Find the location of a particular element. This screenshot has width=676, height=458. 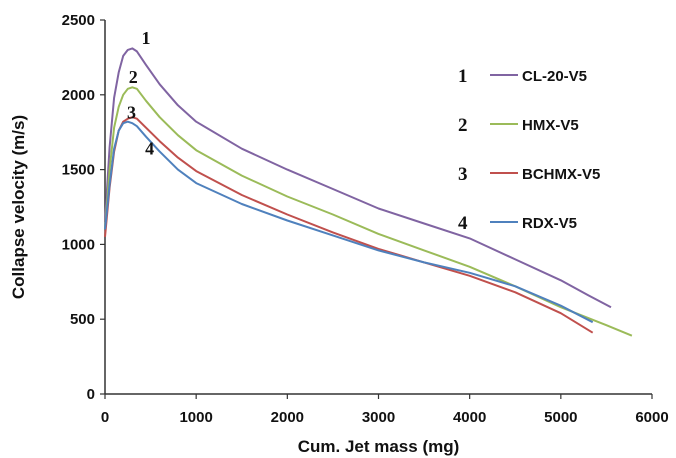

curve-label-1: 1 is located at coordinates (146, 38).